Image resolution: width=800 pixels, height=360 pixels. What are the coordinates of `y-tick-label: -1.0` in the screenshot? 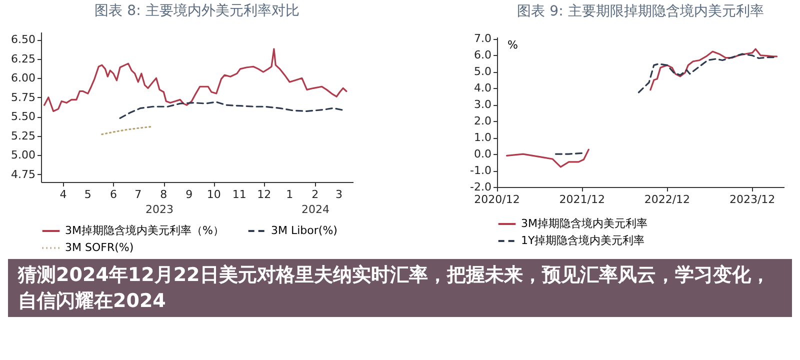 It's located at (481, 171).